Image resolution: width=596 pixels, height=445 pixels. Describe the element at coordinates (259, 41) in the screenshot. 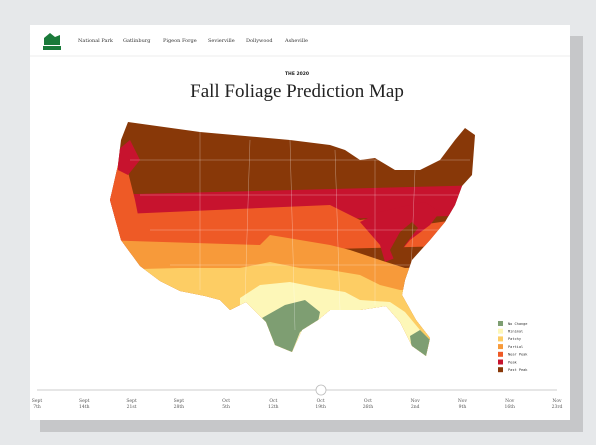

I see `nav-link: Dollywood` at that location.